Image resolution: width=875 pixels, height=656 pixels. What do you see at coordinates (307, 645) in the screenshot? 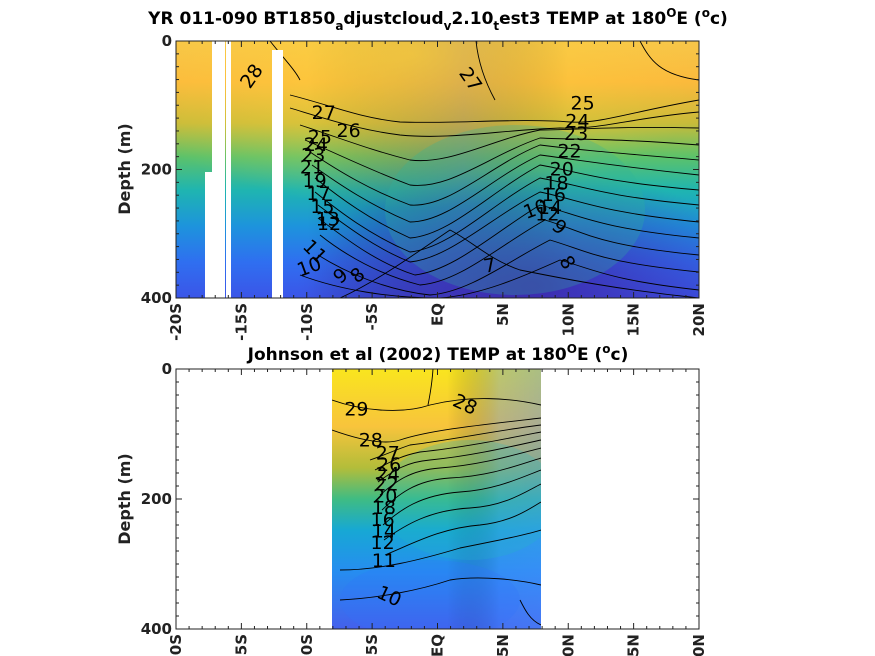
I see `bottom-x-tick-label: -10S` at bounding box center [307, 645].